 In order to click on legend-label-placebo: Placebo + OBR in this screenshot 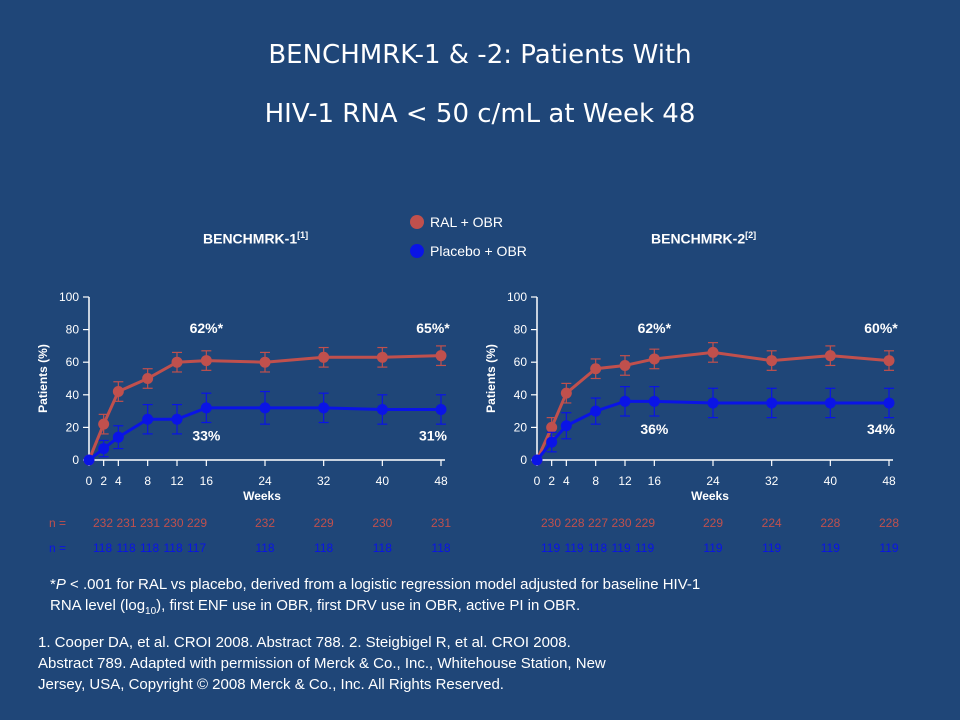, I will do `click(478, 251)`.